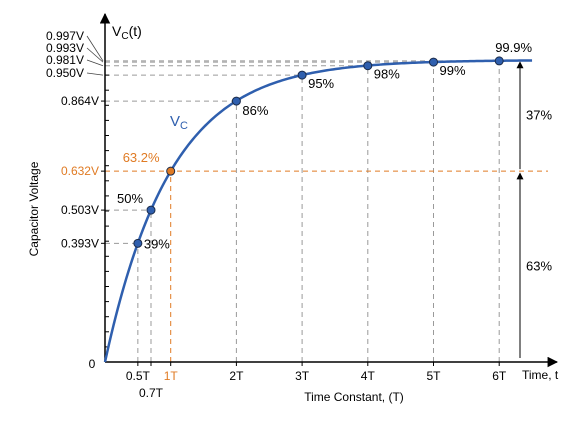 The height and width of the screenshot is (422, 578). Describe the element at coordinates (513, 47) in the screenshot. I see `data-point-label: 99.9%` at that location.